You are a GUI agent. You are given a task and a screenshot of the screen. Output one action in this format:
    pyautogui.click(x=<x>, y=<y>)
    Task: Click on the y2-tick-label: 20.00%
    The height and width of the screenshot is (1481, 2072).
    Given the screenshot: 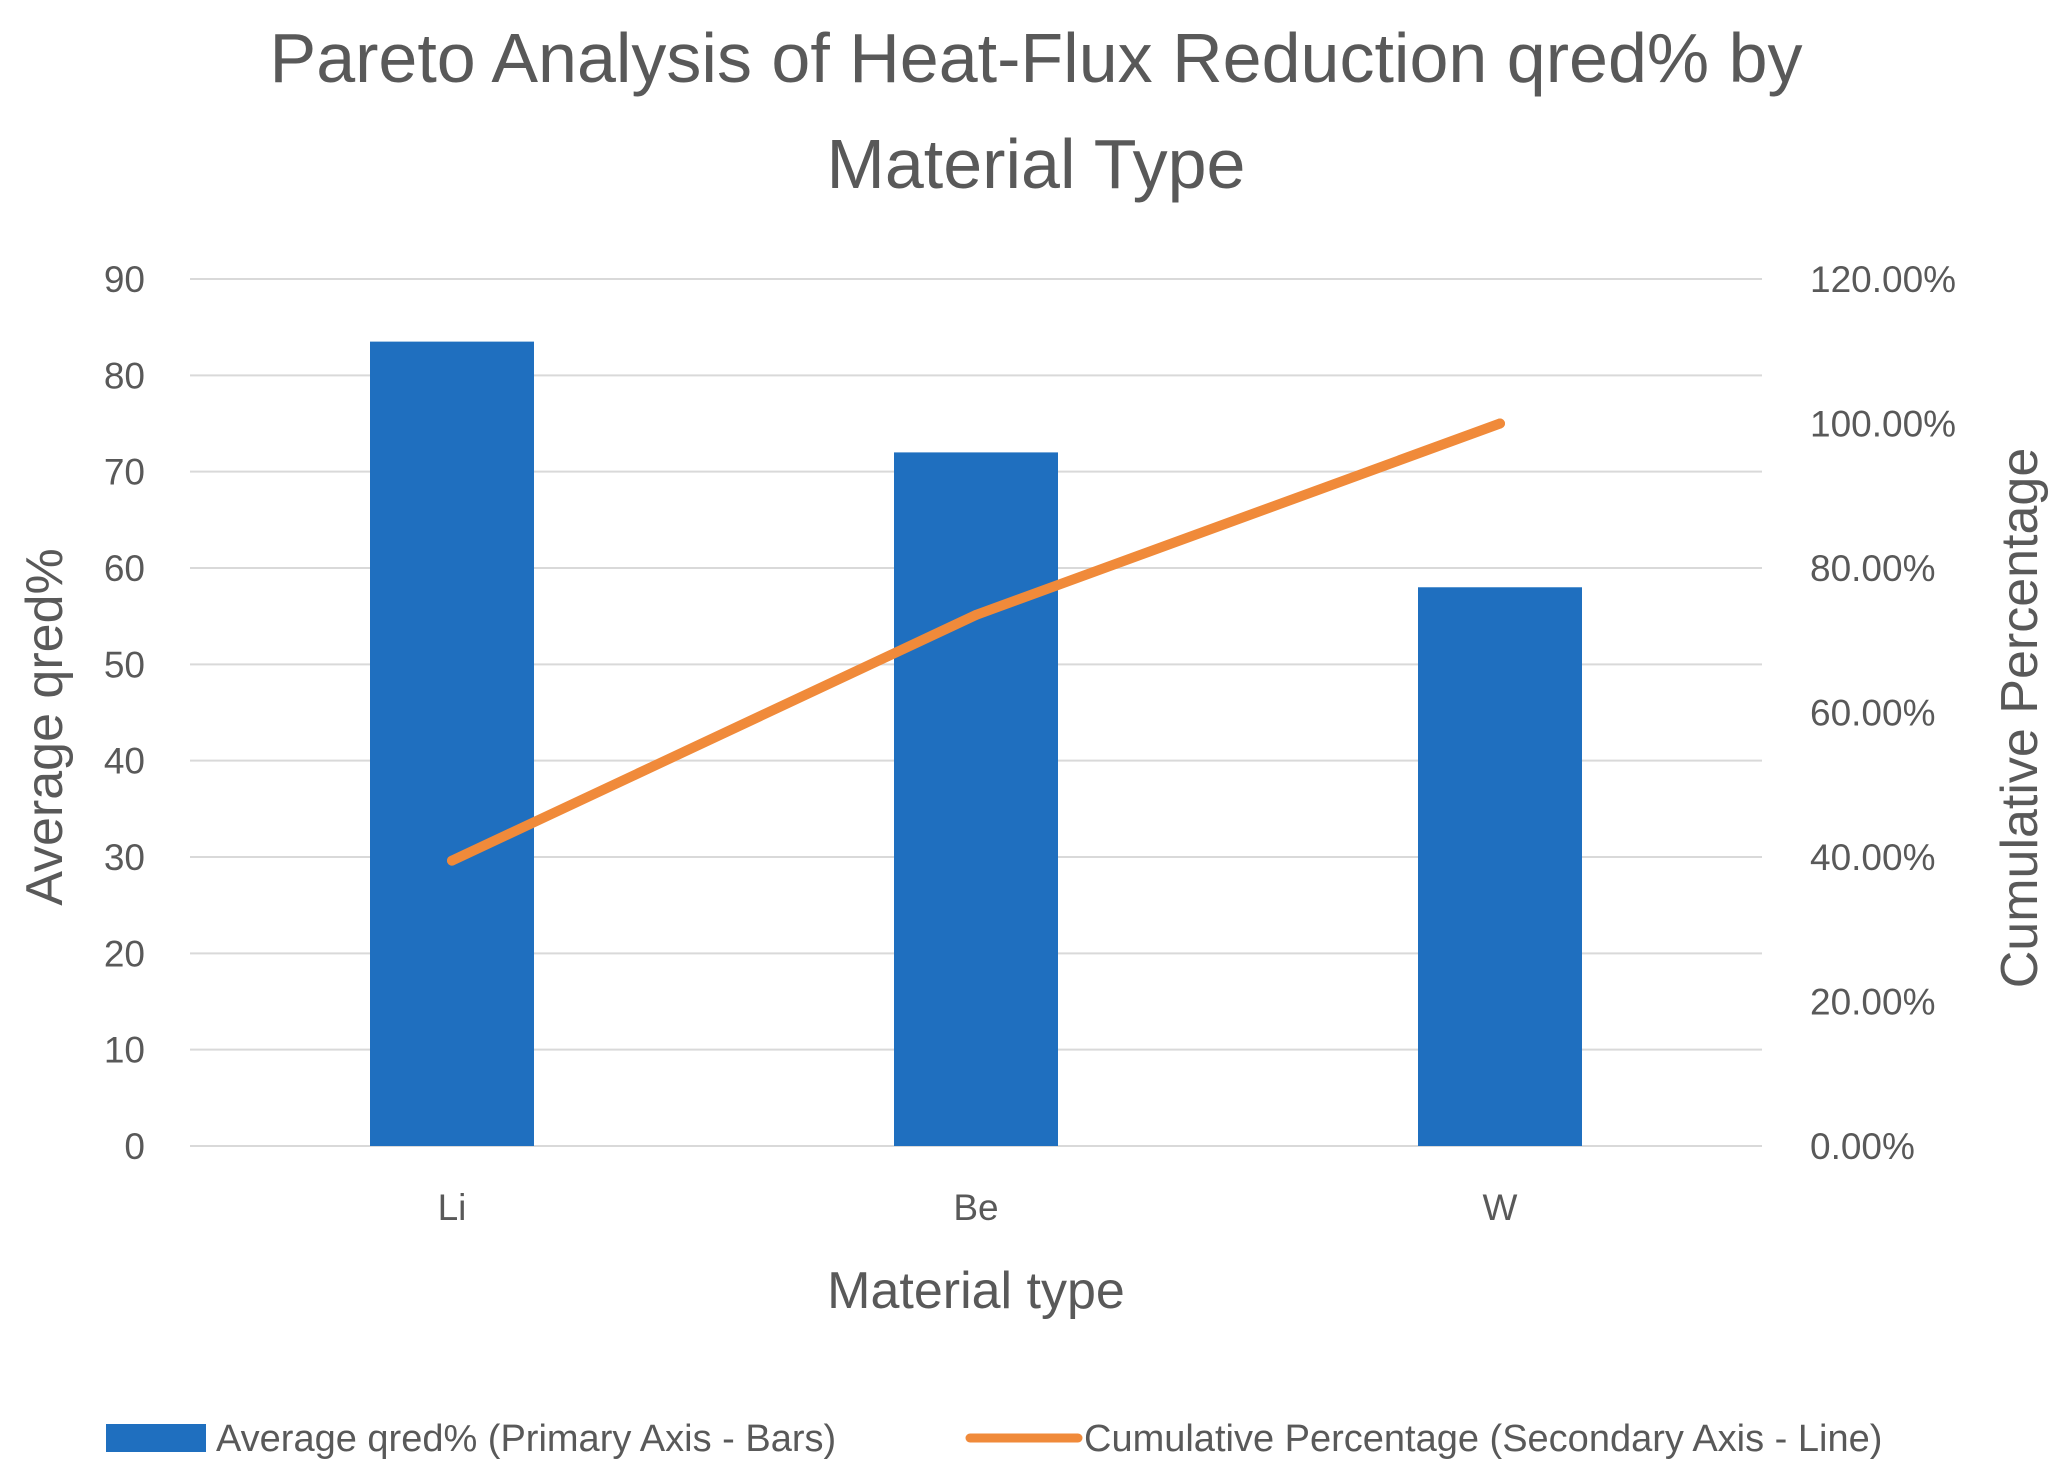 What is the action you would take?
    pyautogui.click(x=1873, y=1002)
    